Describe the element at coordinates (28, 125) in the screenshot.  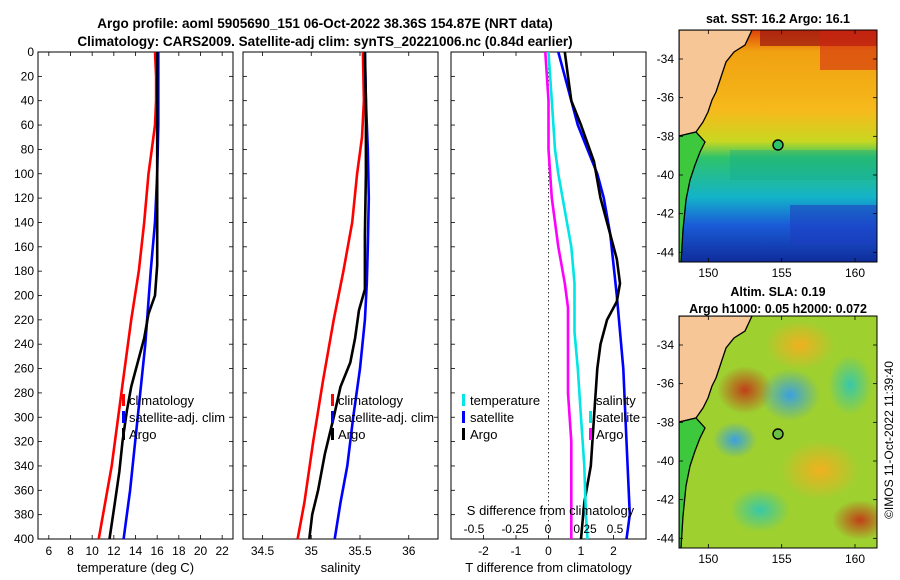
I see `y-tick-label: 60` at that location.